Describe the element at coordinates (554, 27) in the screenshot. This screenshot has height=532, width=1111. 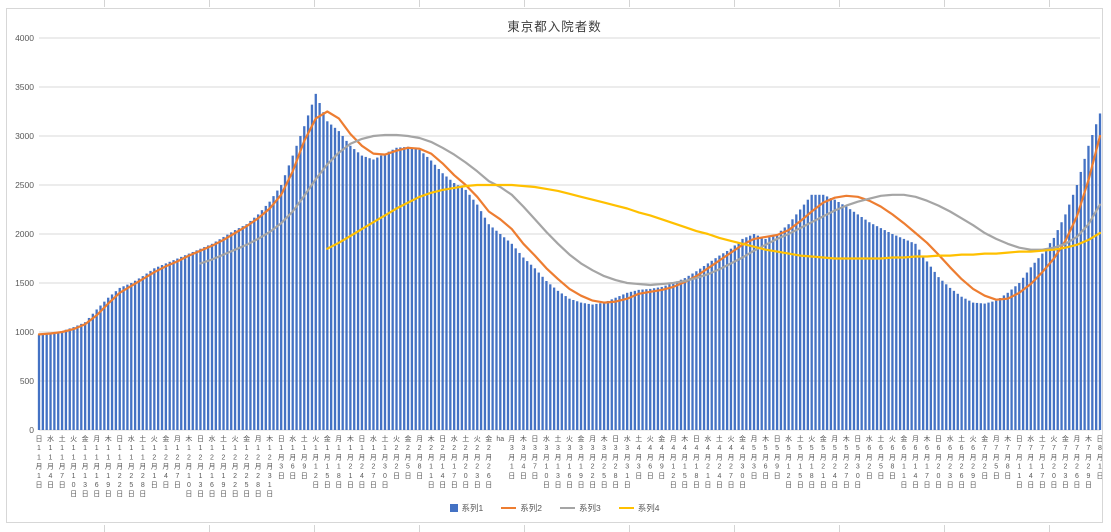
I see `chart-title: 東京都入院者数` at that location.